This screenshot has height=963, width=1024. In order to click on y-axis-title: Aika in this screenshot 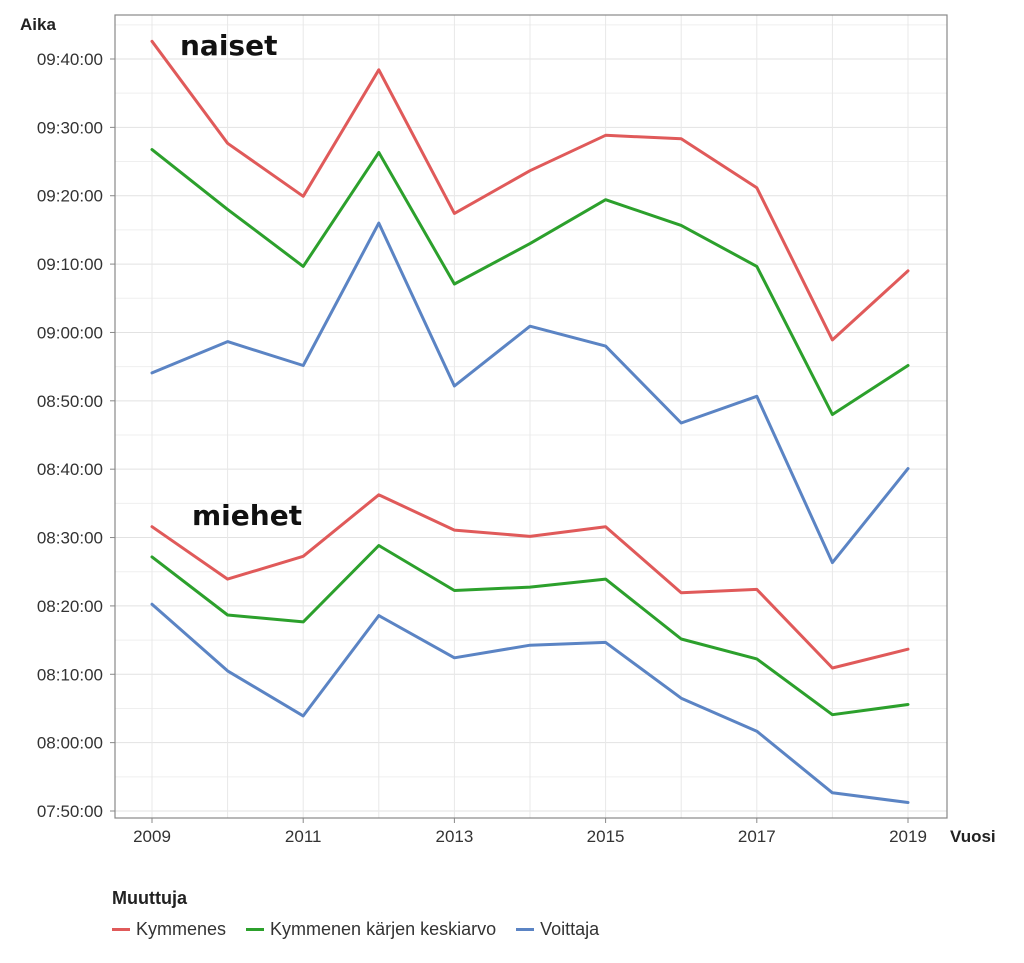, I will do `click(38, 24)`.